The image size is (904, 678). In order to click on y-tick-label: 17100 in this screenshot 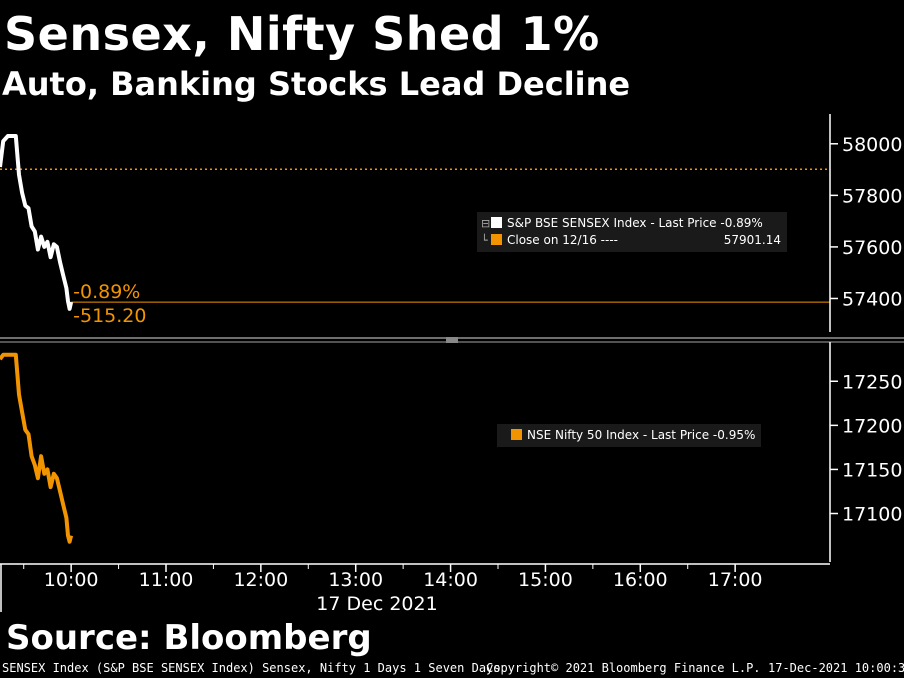, I will do `click(872, 515)`.